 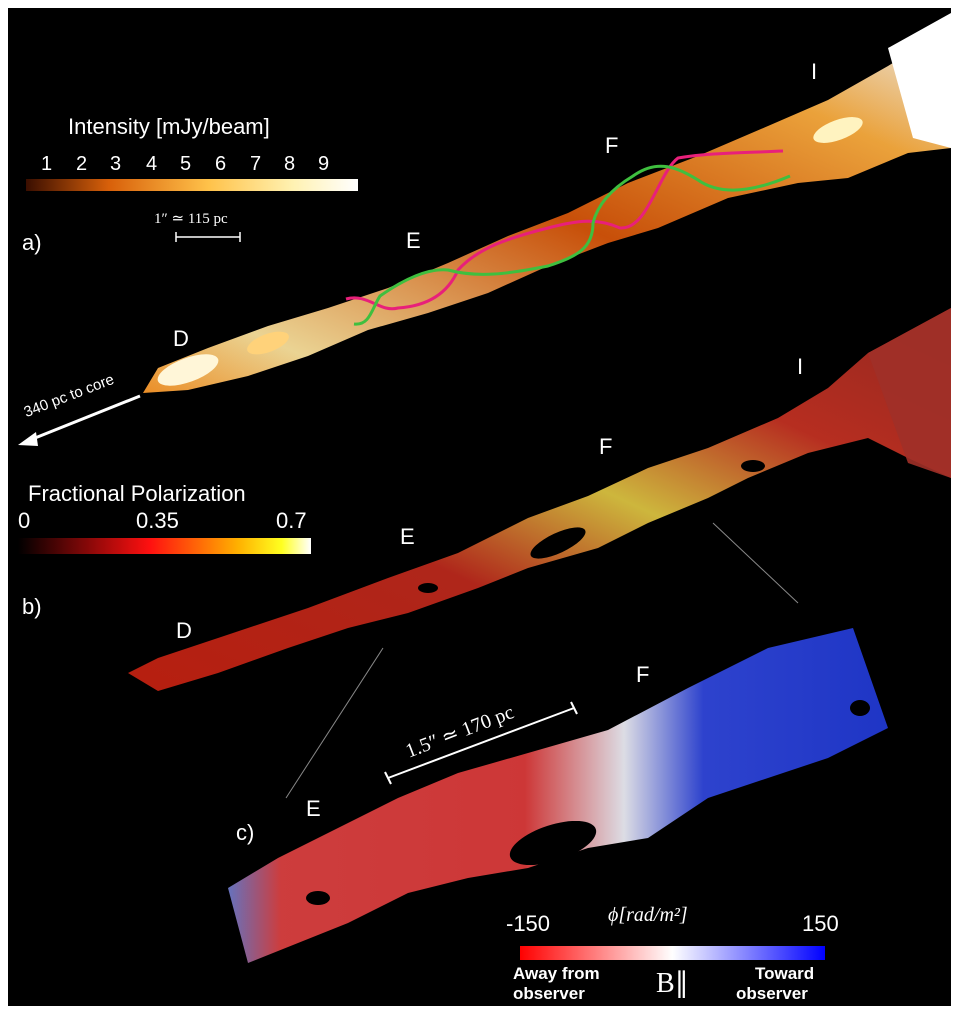 What do you see at coordinates (208, 237) in the screenshot?
I see `panel-a-scalebar` at bounding box center [208, 237].